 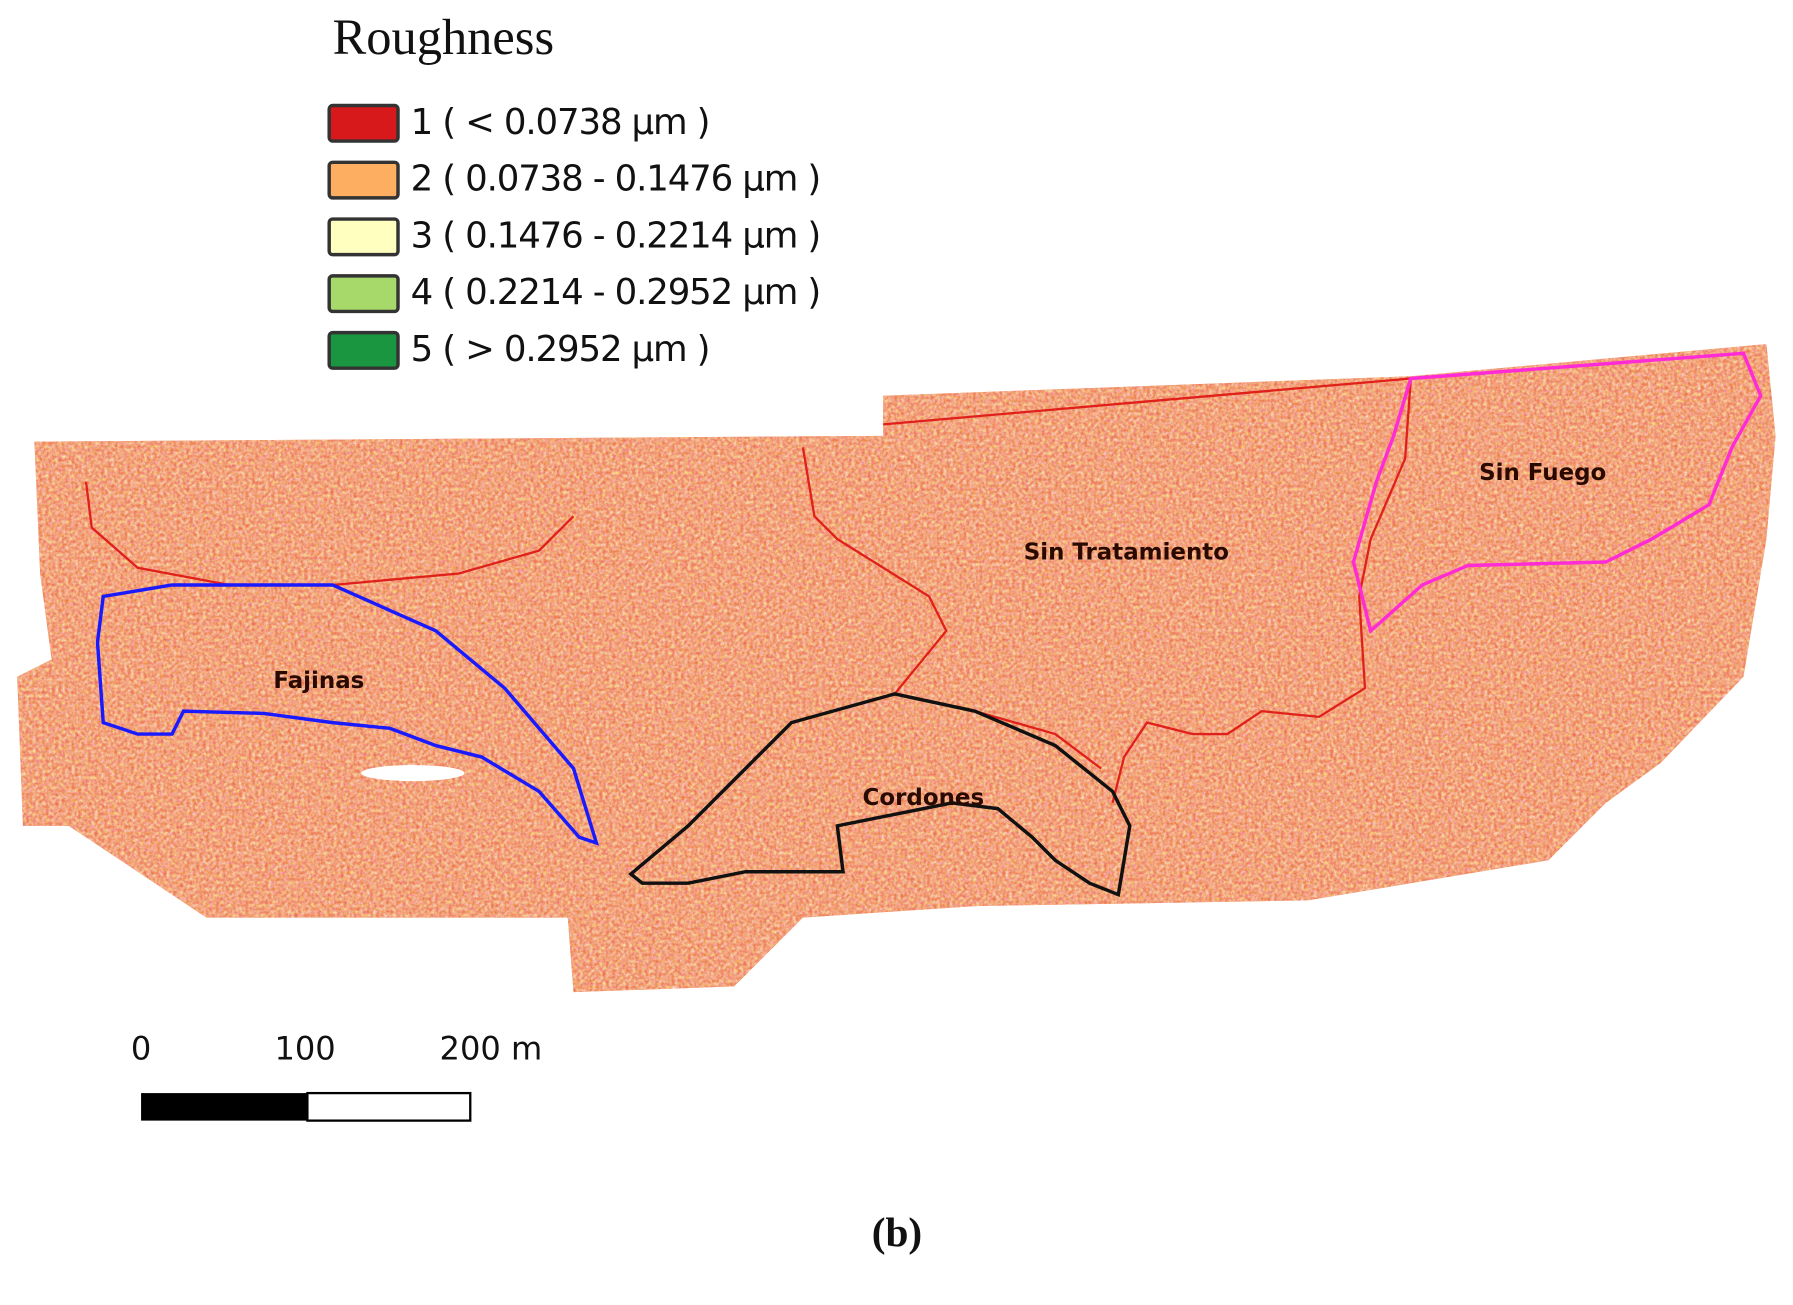 What do you see at coordinates (924, 798) in the screenshot?
I see `region-label: Cordones` at bounding box center [924, 798].